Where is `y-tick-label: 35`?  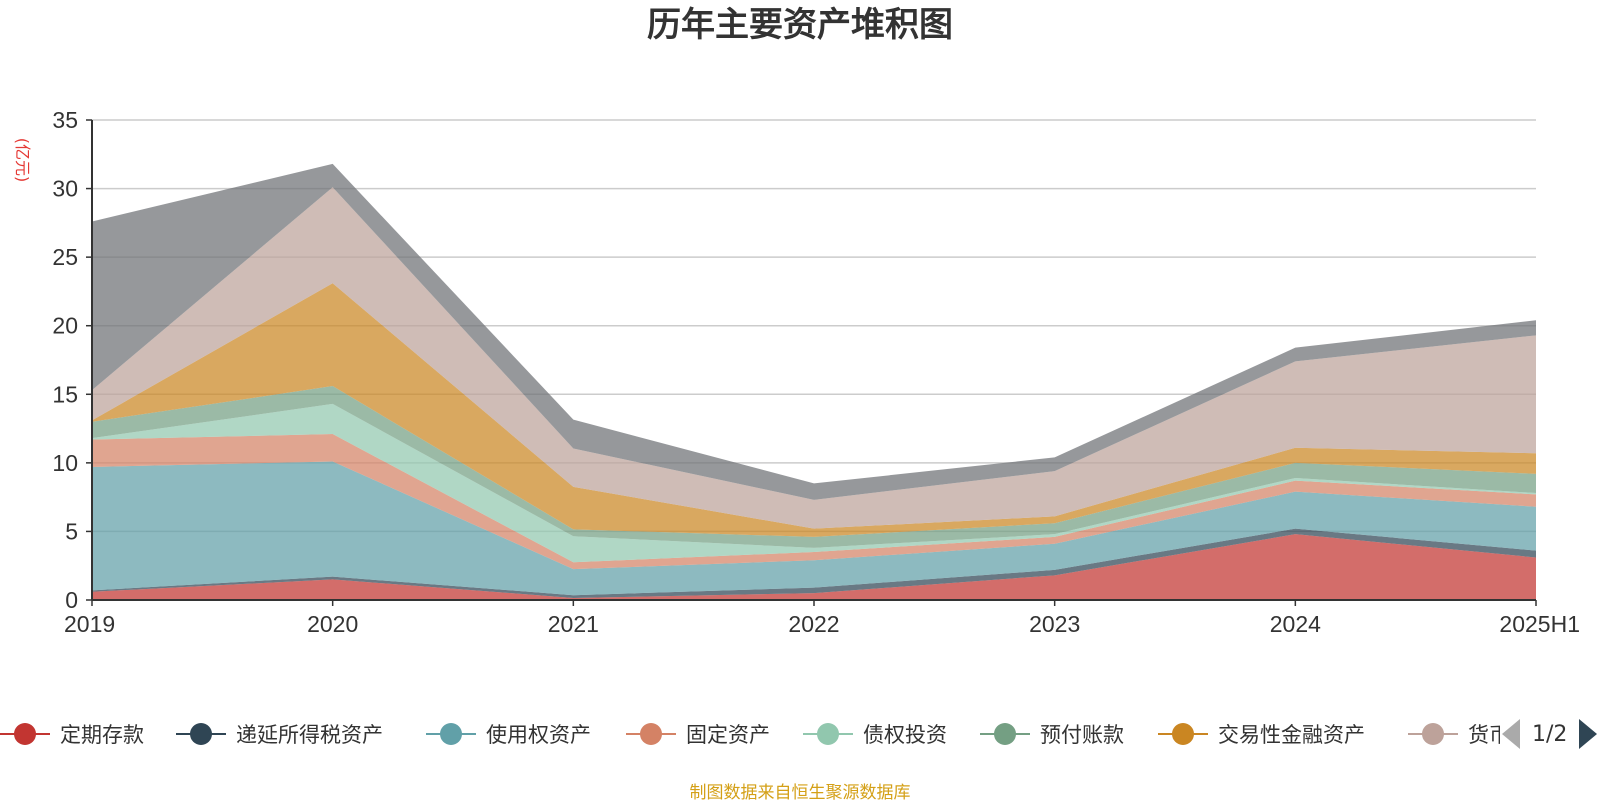
y-tick-label: 35 is located at coordinates (65, 120).